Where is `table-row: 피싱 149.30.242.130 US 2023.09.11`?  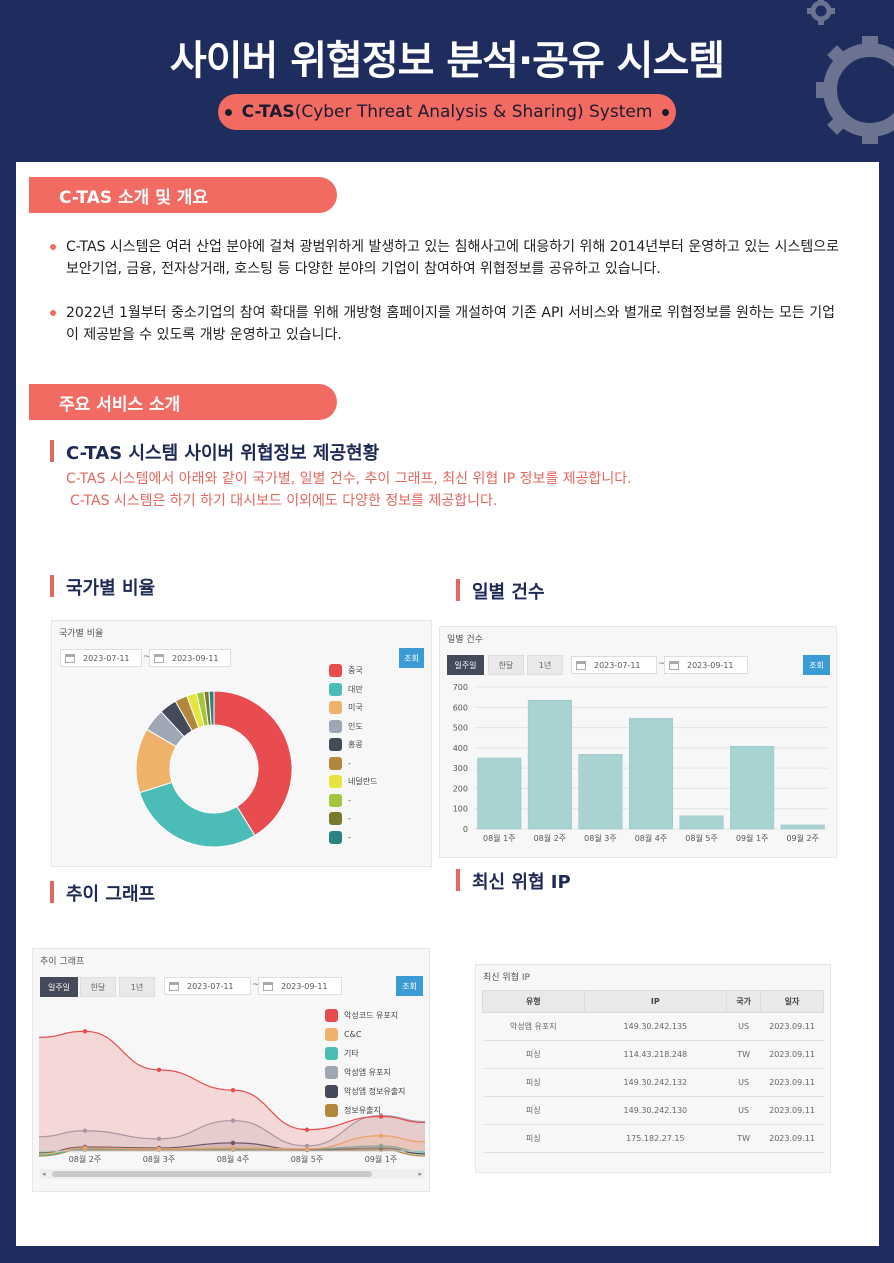
table-row: 피싱 149.30.242.130 US 2023.09.11 is located at coordinates (653, 1110).